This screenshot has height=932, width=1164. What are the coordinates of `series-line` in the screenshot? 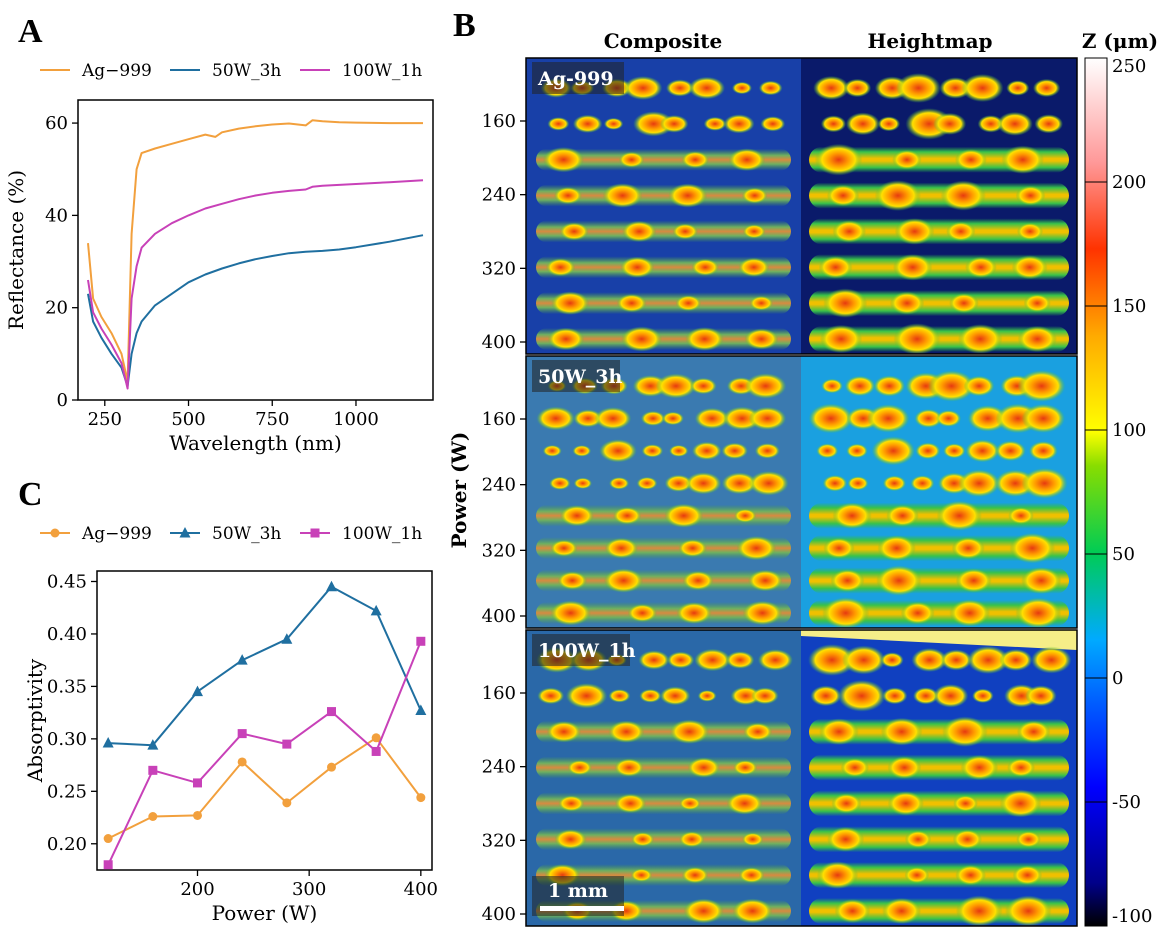 It's located at (255, 284).